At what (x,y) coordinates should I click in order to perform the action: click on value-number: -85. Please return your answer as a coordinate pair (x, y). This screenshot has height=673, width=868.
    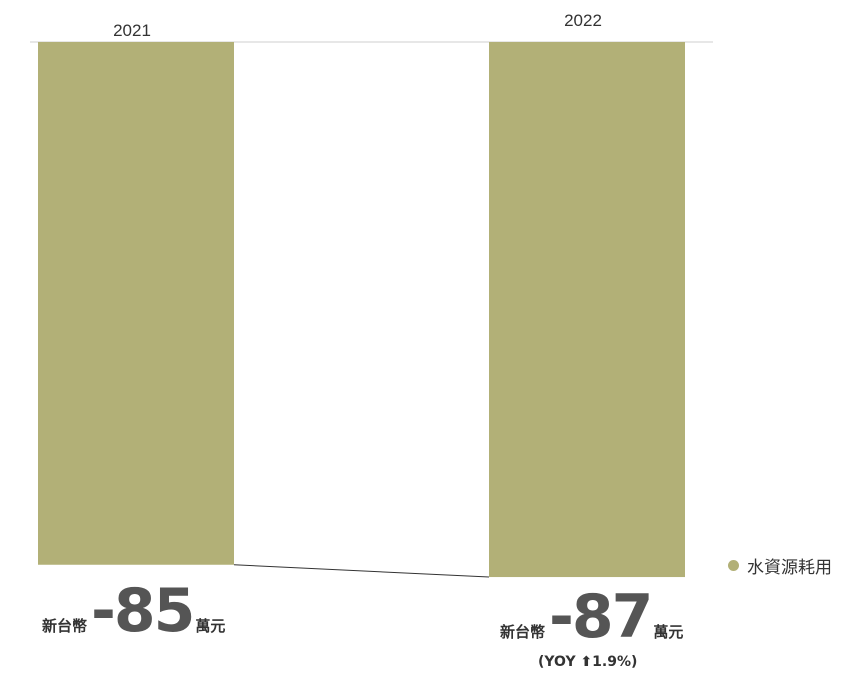
    Looking at the image, I should click on (143, 611).